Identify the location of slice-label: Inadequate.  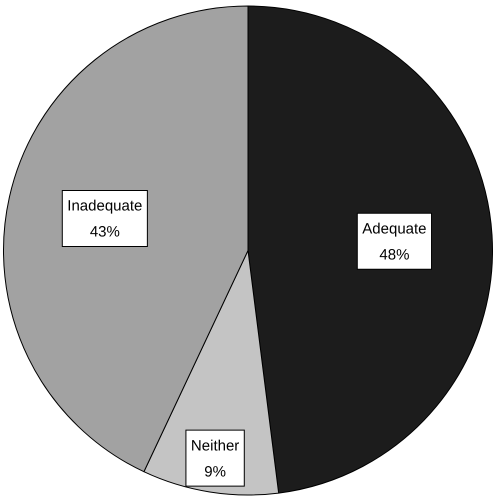
(104, 206).